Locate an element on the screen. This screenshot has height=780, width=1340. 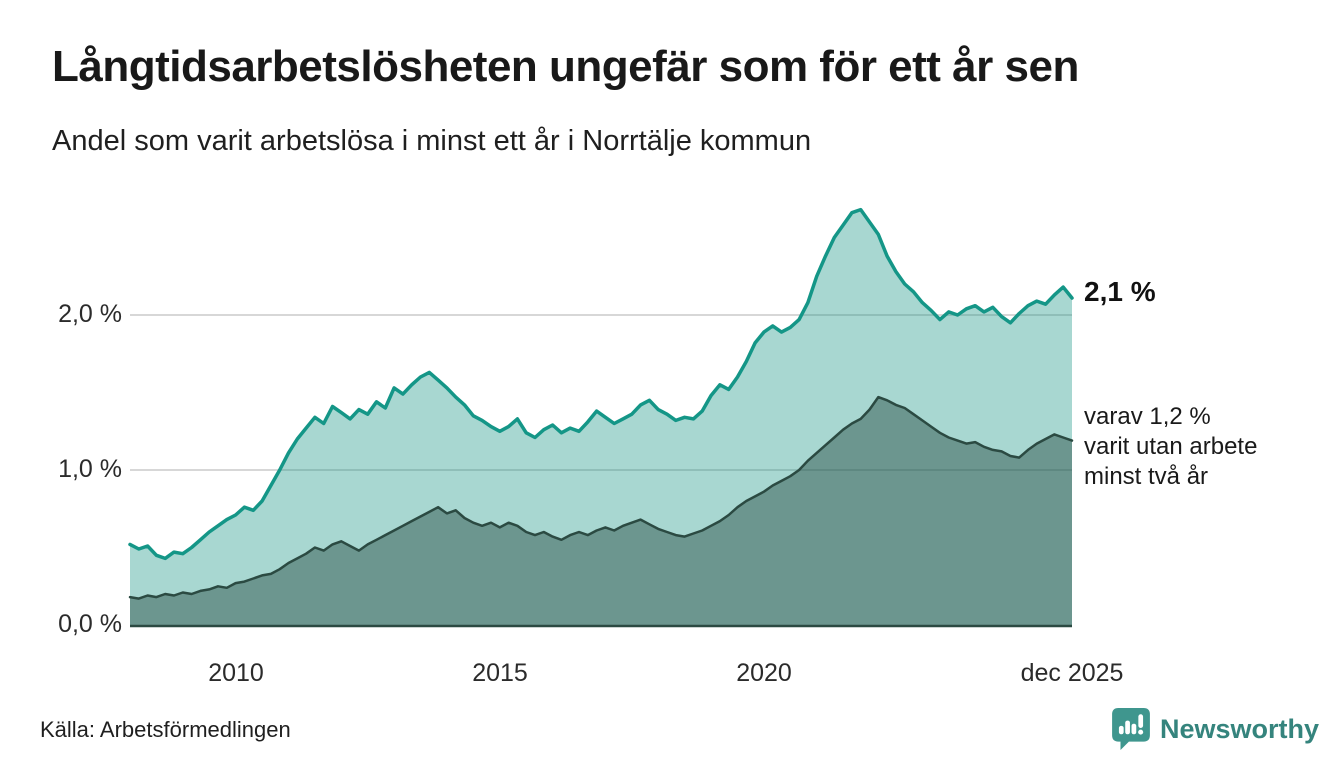
y-tick-label: 1,0 % is located at coordinates (90, 469).